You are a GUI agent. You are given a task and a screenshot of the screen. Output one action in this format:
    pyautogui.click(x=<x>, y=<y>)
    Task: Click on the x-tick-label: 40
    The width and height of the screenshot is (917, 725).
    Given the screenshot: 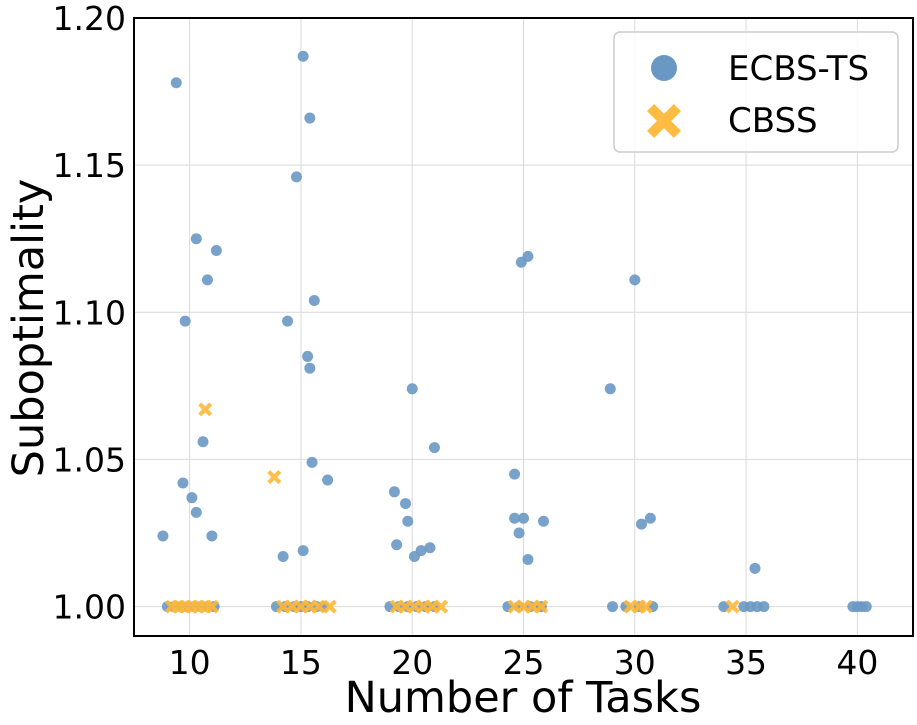 What is the action you would take?
    pyautogui.click(x=857, y=662)
    